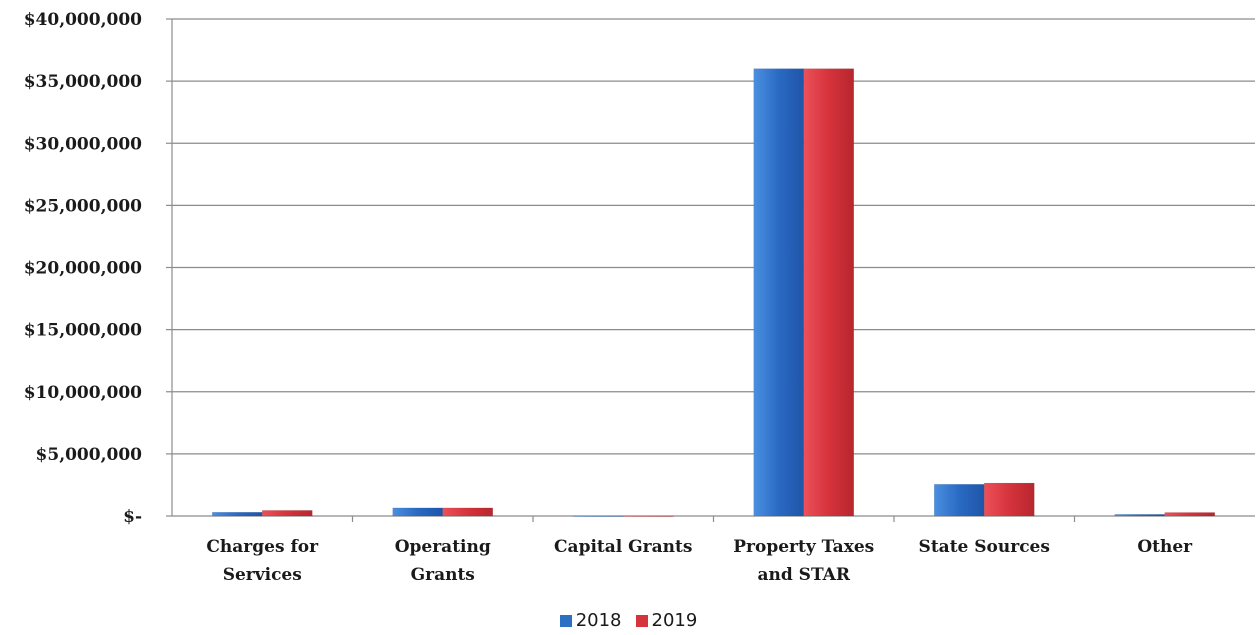 This screenshot has height=635, width=1257. I want to click on x-category-label: Other, so click(1165, 547).